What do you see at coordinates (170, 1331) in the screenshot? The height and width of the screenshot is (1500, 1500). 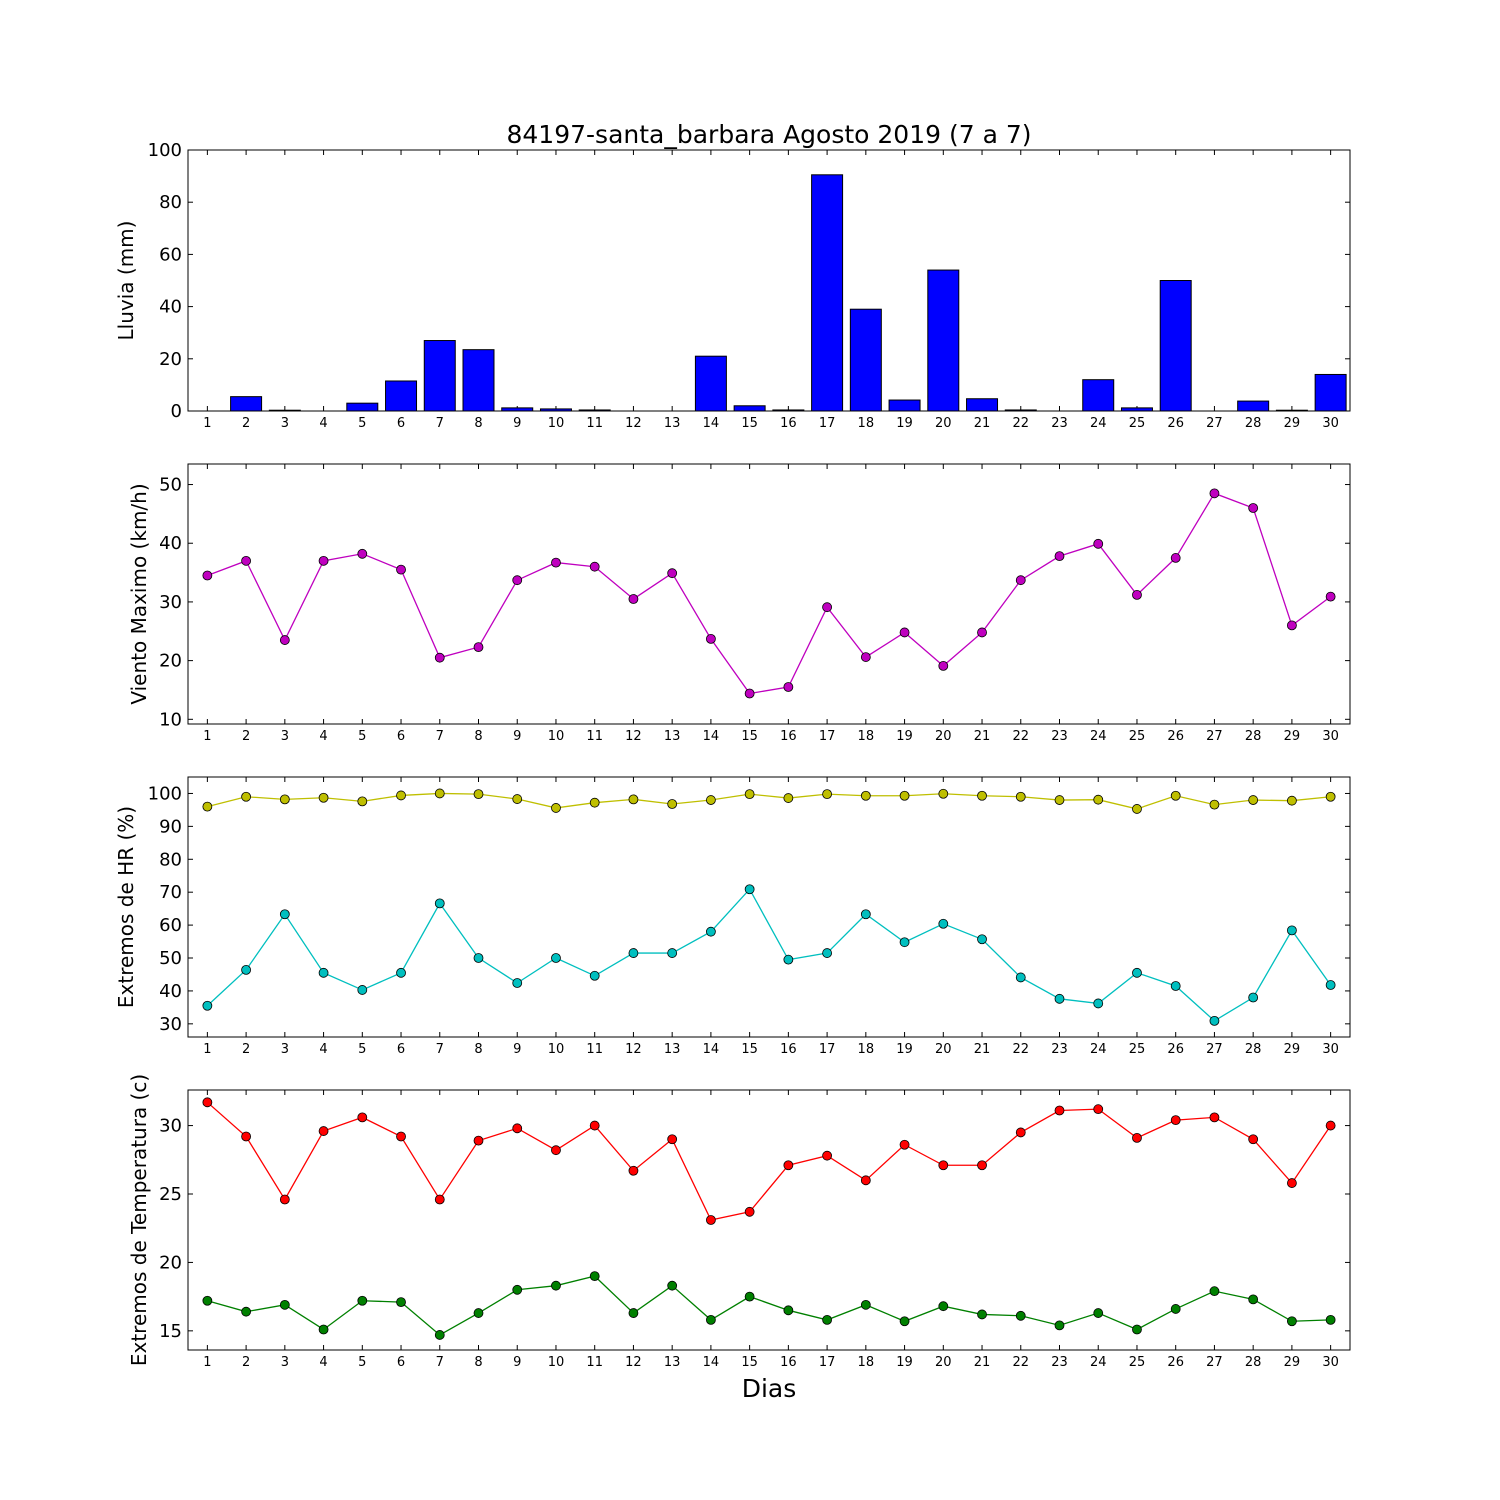 I see `y-tick-label: 15` at bounding box center [170, 1331].